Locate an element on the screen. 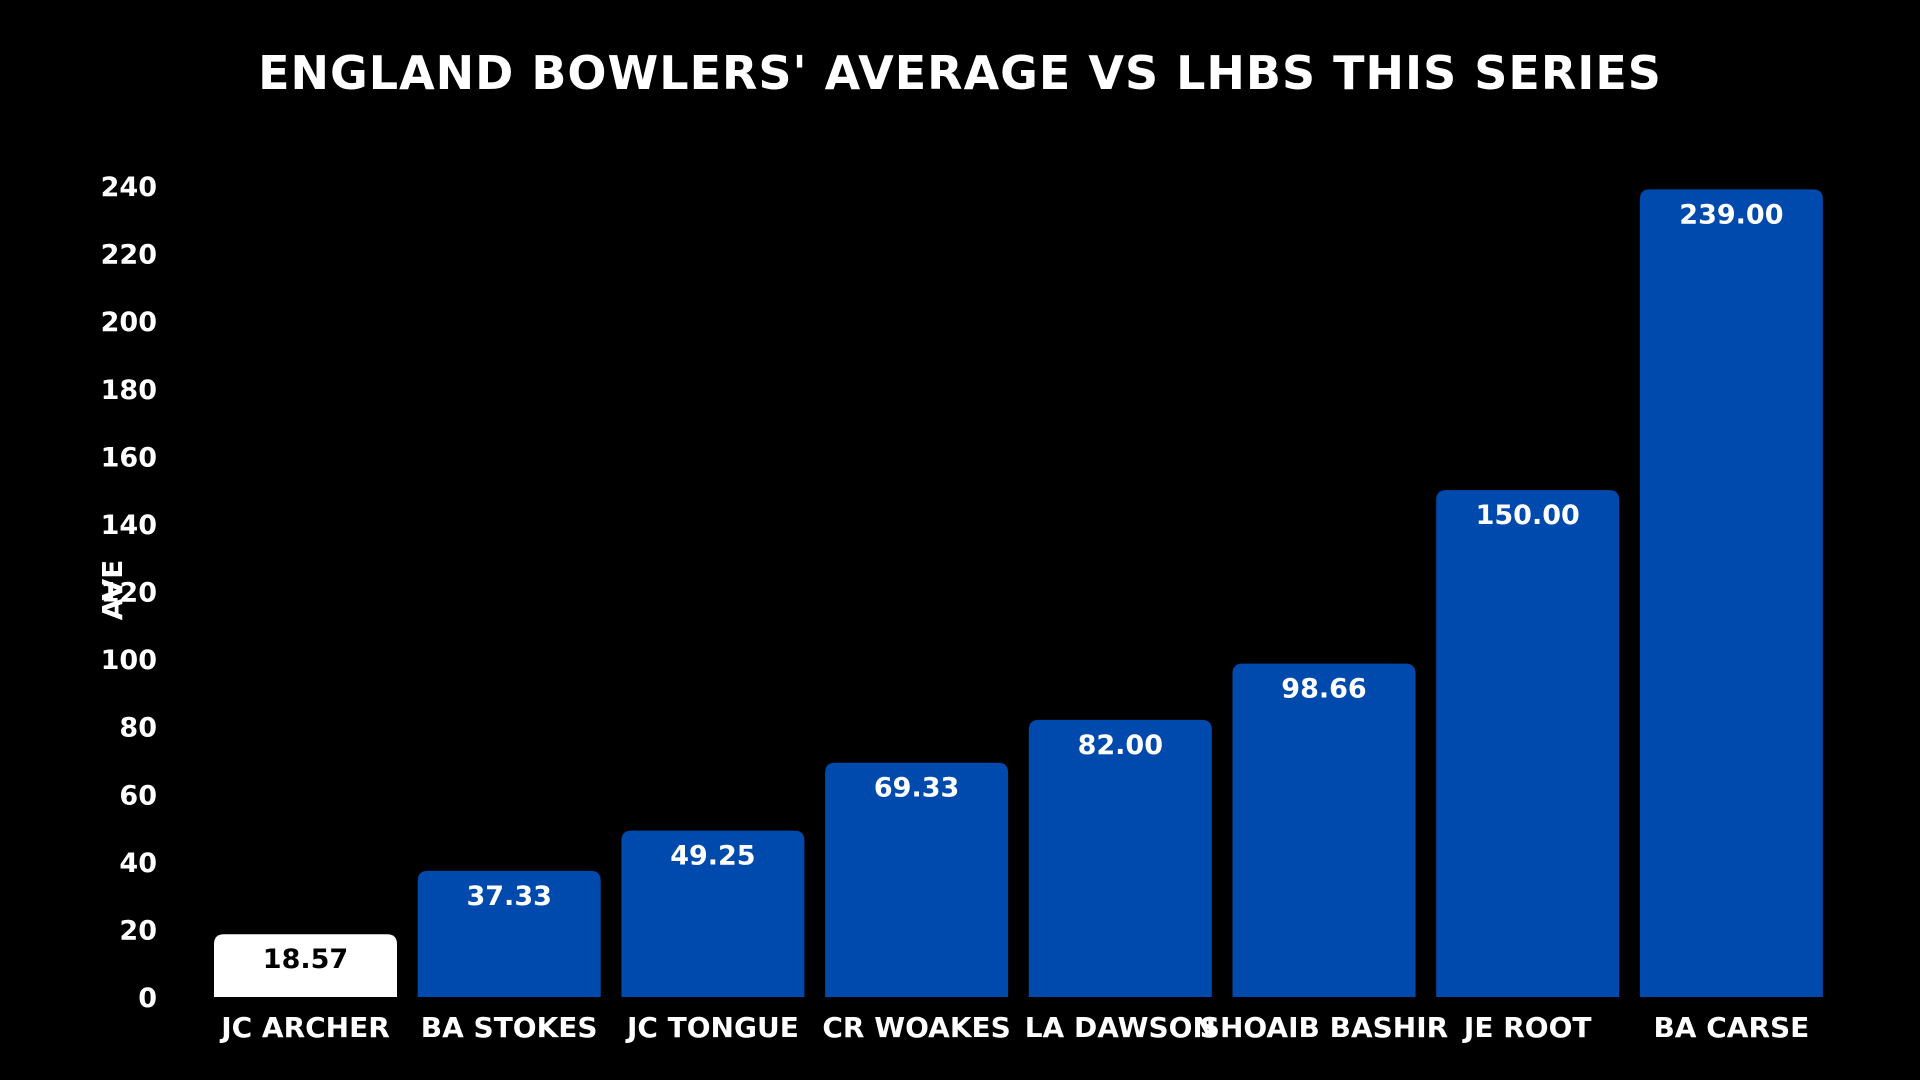 This screenshot has width=1920, height=1080. y-tick-label: 160 is located at coordinates (129, 457).